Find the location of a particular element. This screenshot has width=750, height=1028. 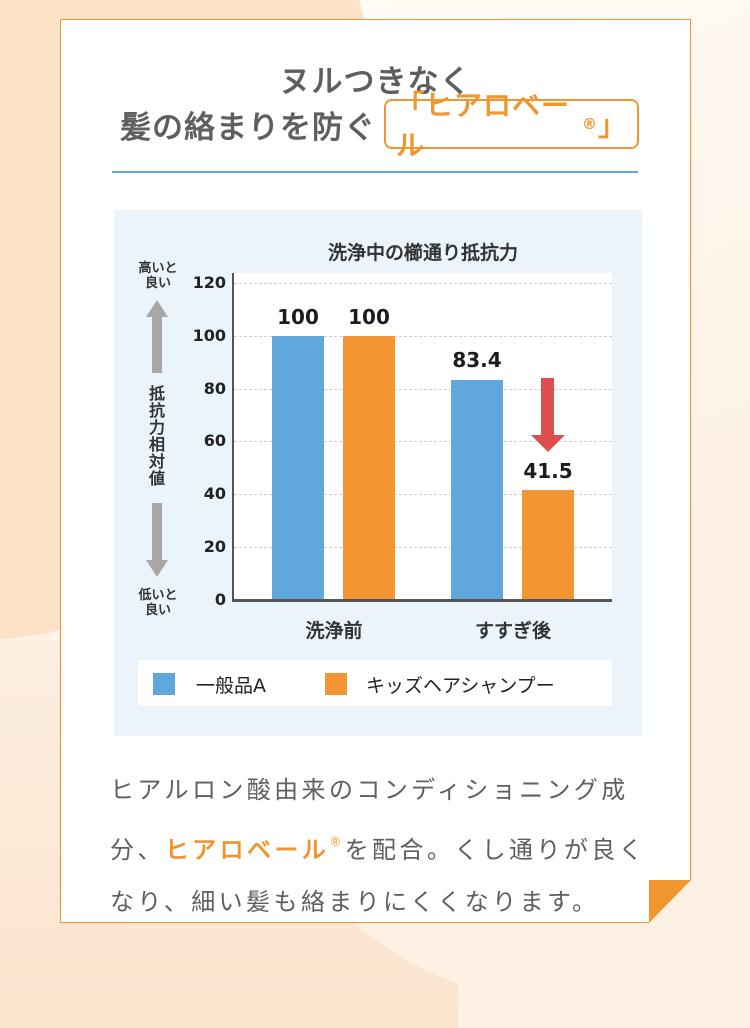

y-axis-label: 抵抗力相対値 is located at coordinates (155, 436).